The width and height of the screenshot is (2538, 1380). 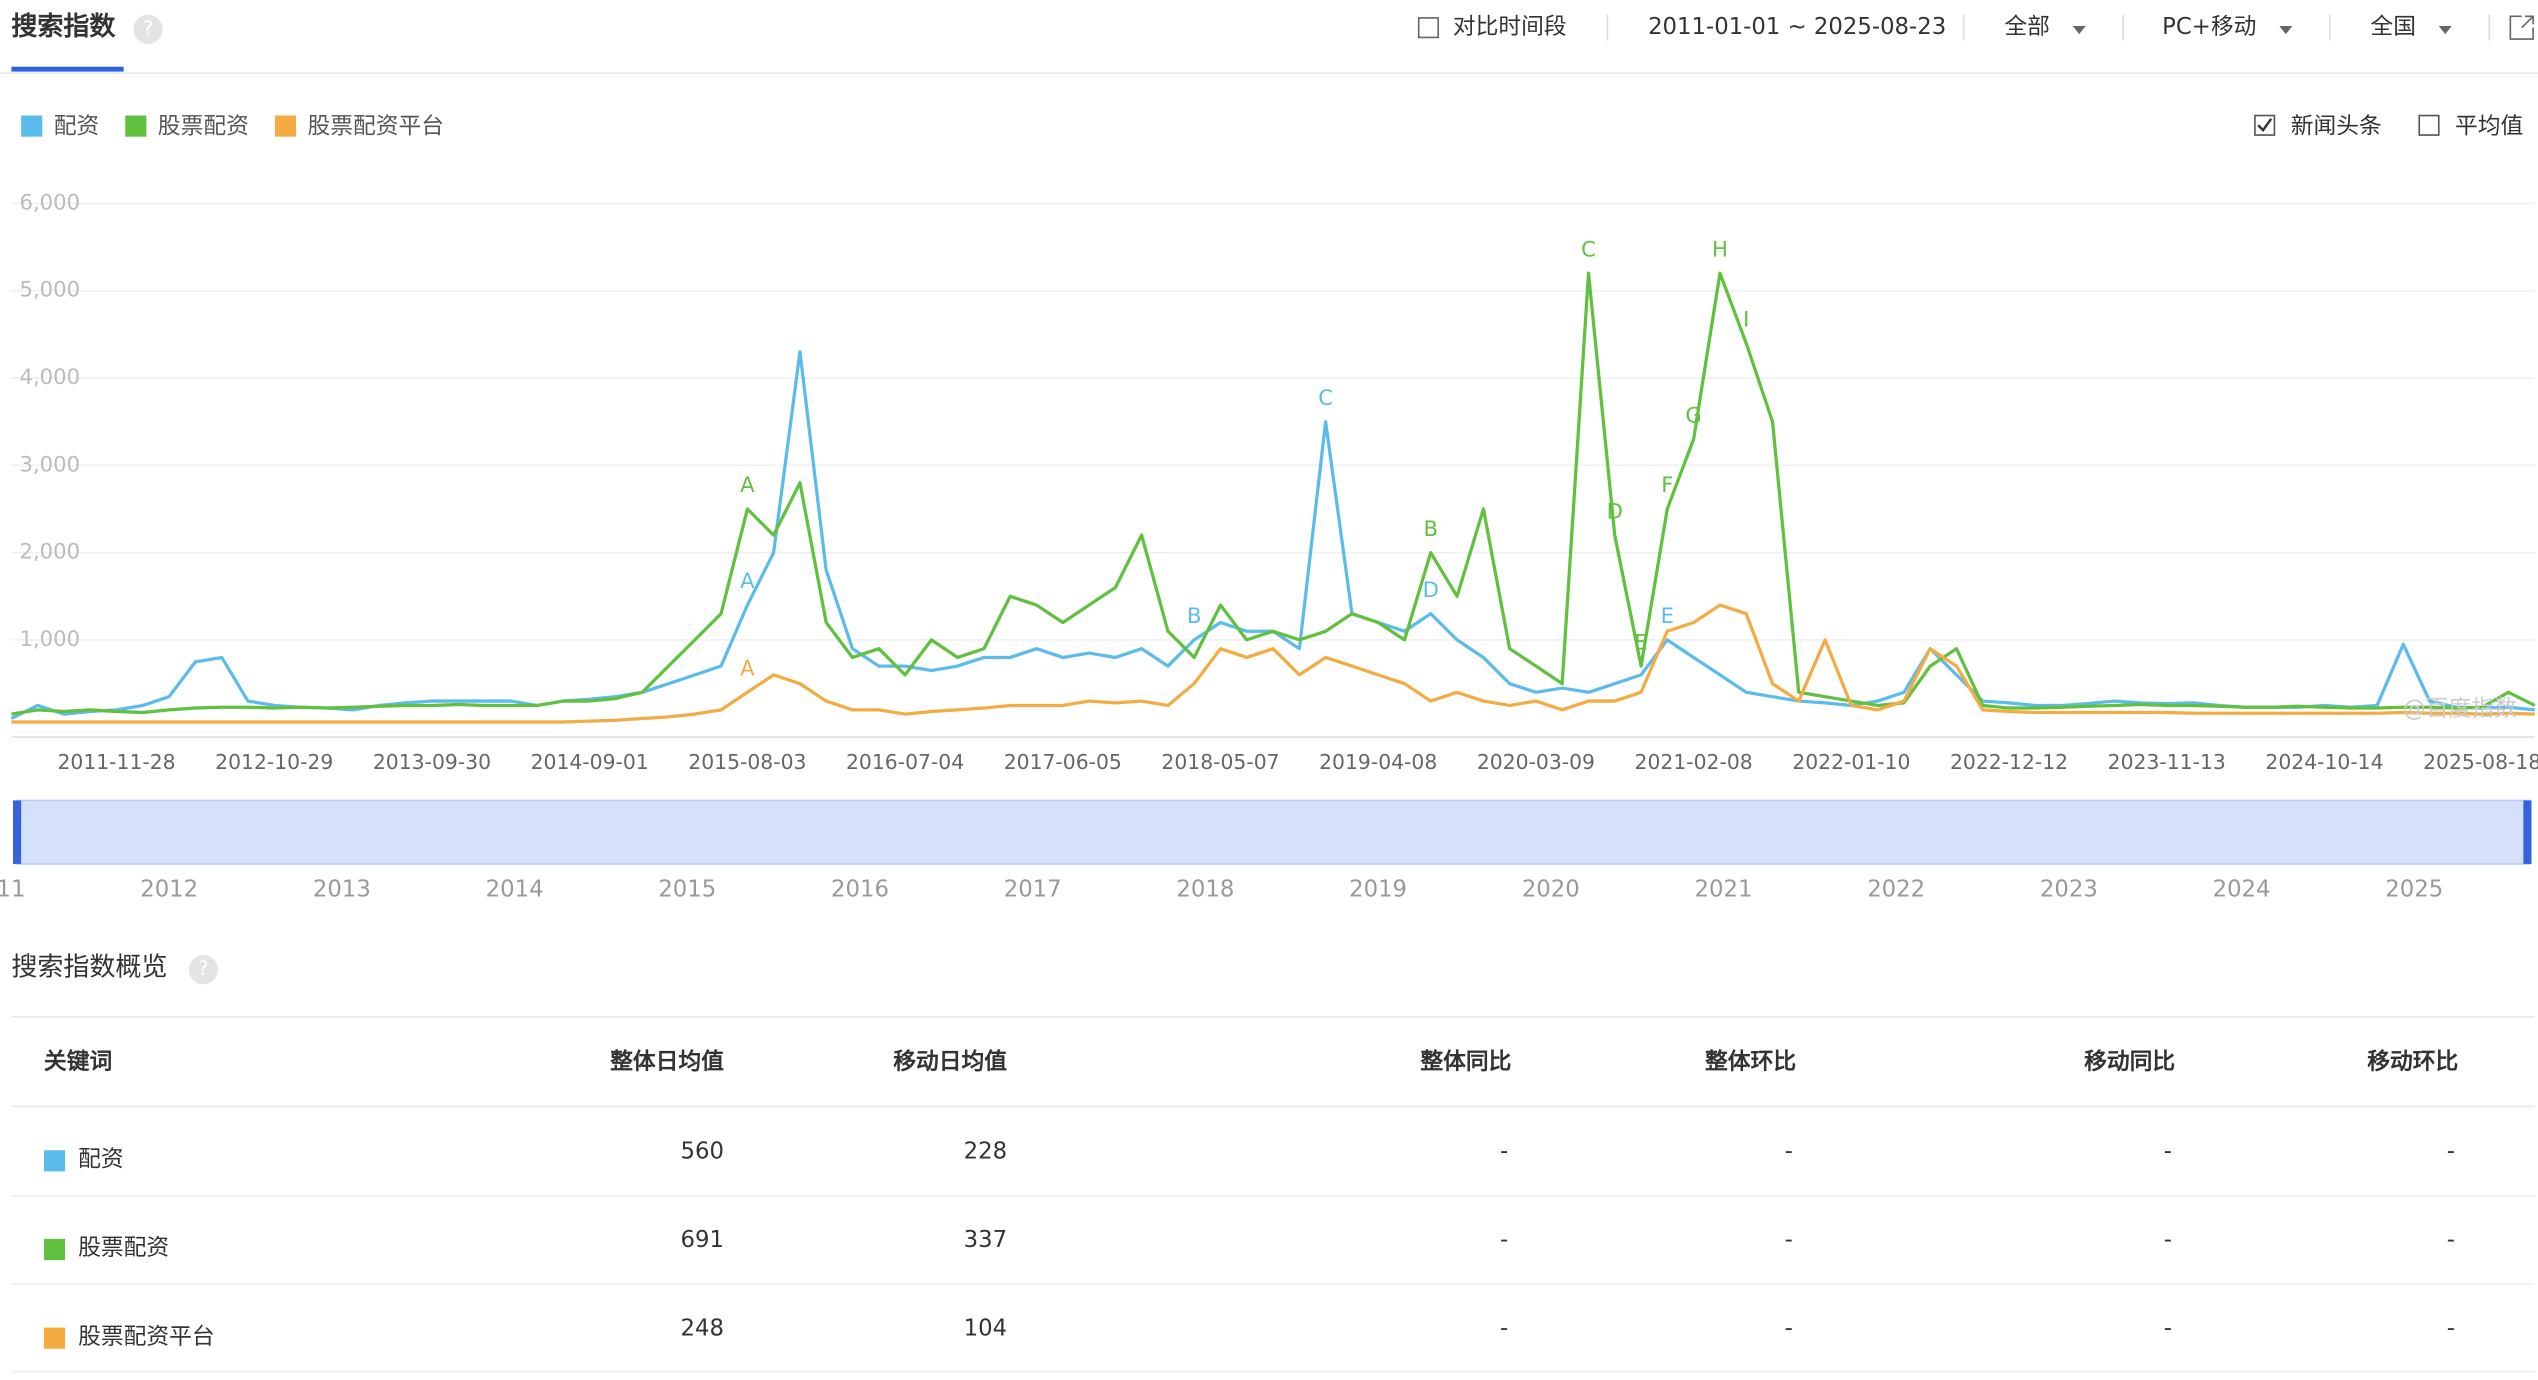 I want to click on slider-label: 2014, so click(x=515, y=889).